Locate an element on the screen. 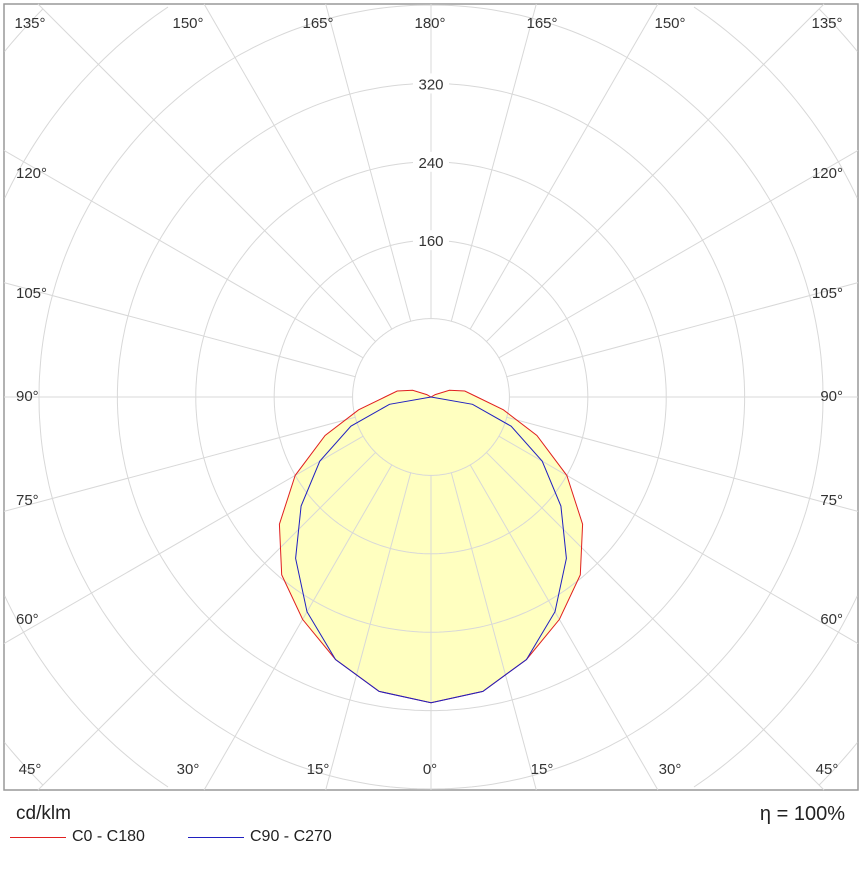 The width and height of the screenshot is (867, 879). legend-label: C90 - C270 is located at coordinates (291, 836).